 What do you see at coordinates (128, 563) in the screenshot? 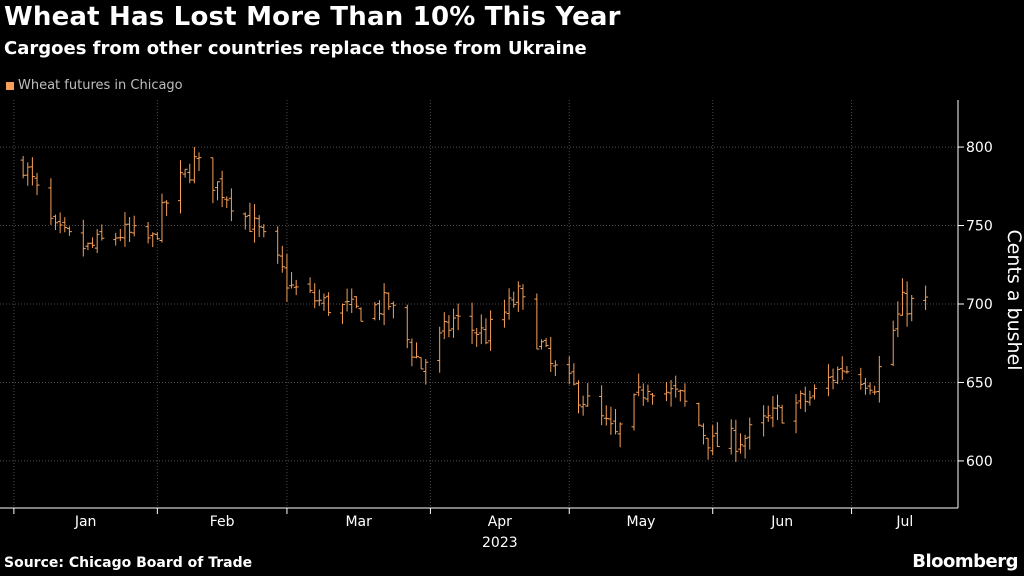
I see `source-note: Source: Chicago Board of Trade` at bounding box center [128, 563].